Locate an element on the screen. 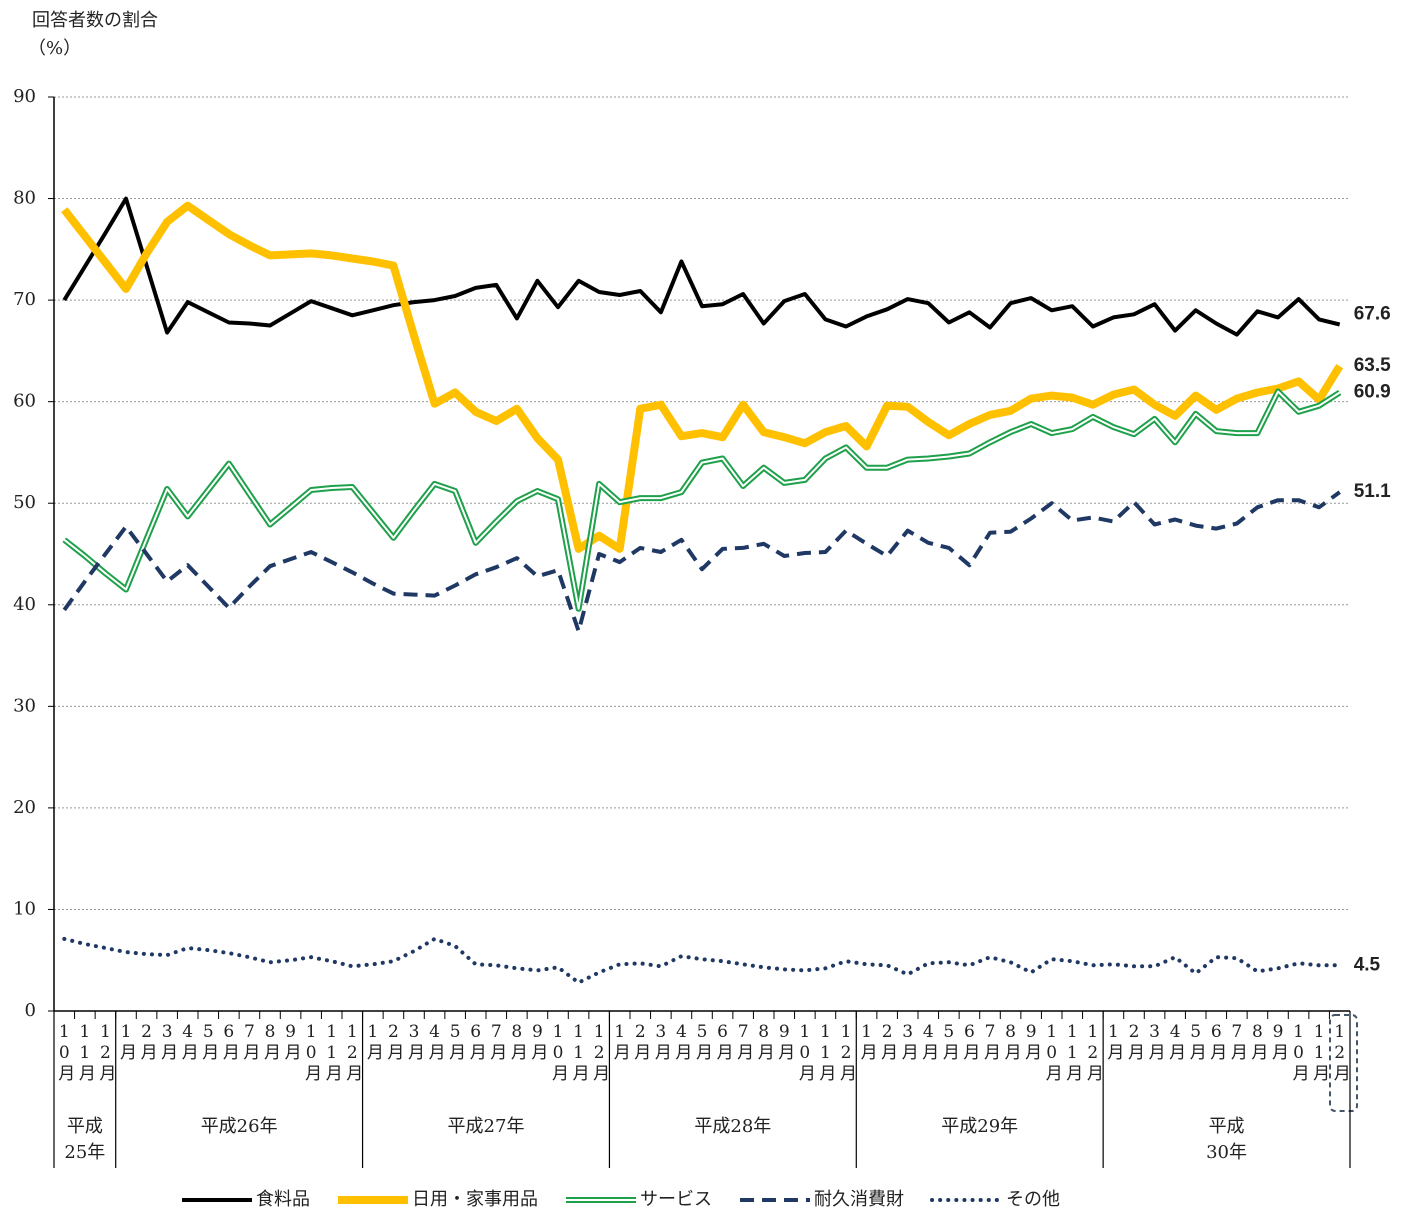  y-axis-unit: （%） is located at coordinates (54, 48).